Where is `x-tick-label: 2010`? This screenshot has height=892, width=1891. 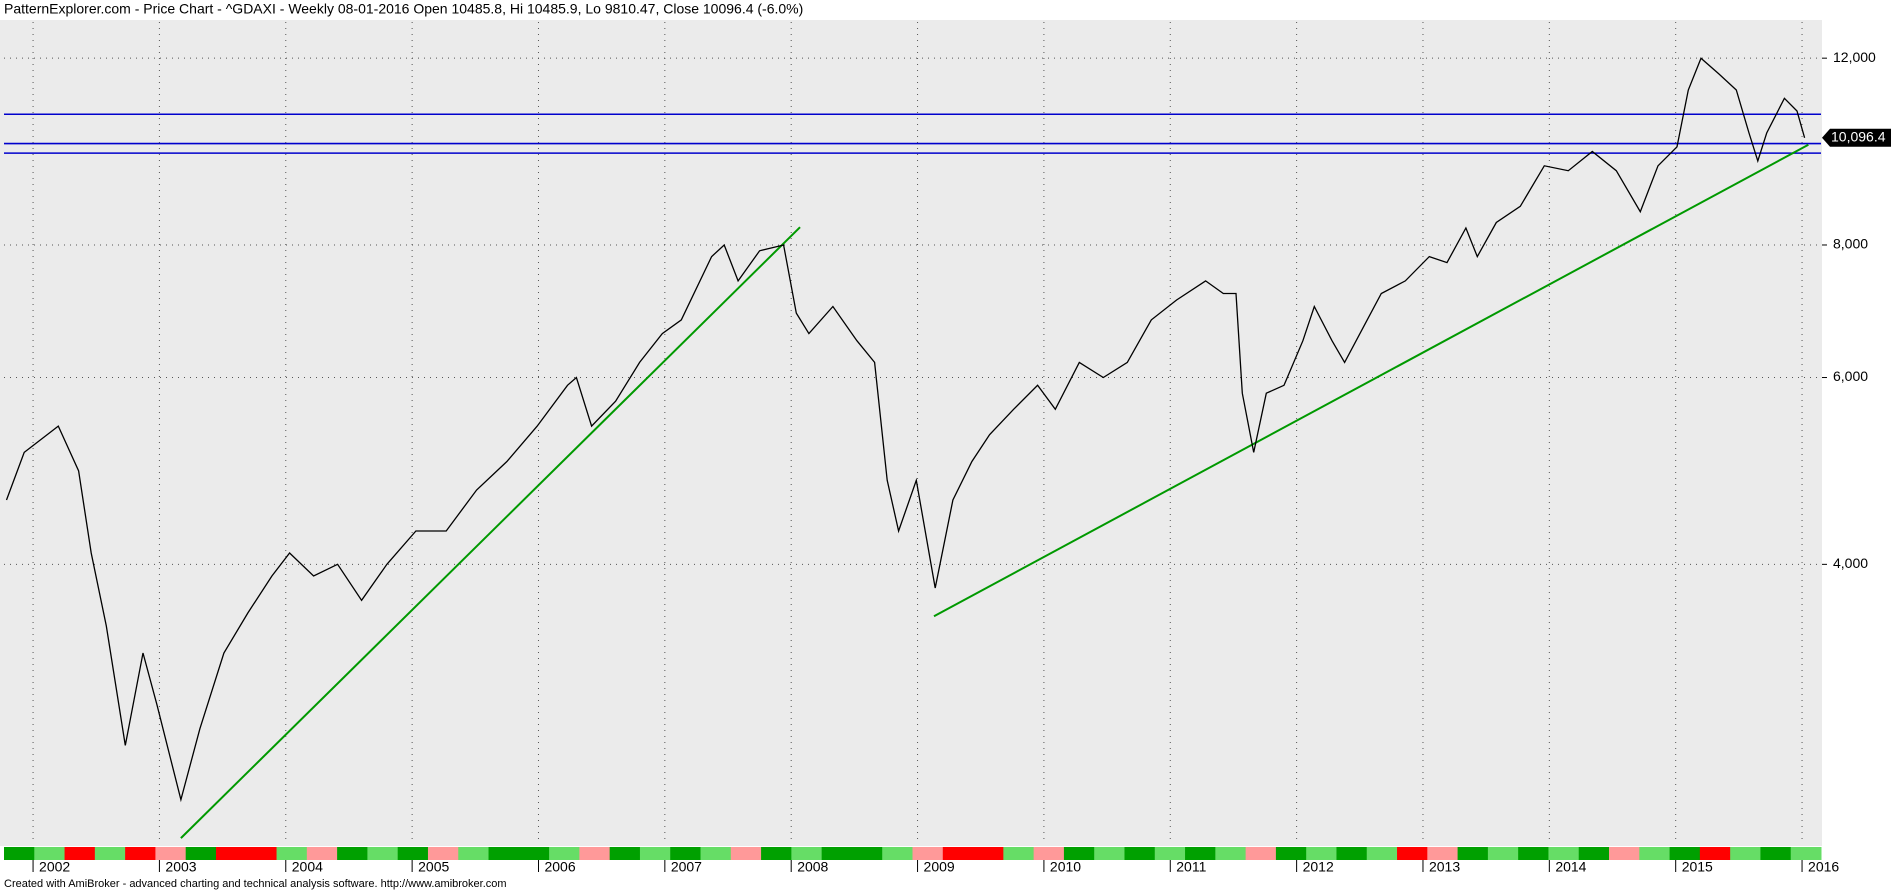
x-tick-label: 2010 is located at coordinates (1065, 867).